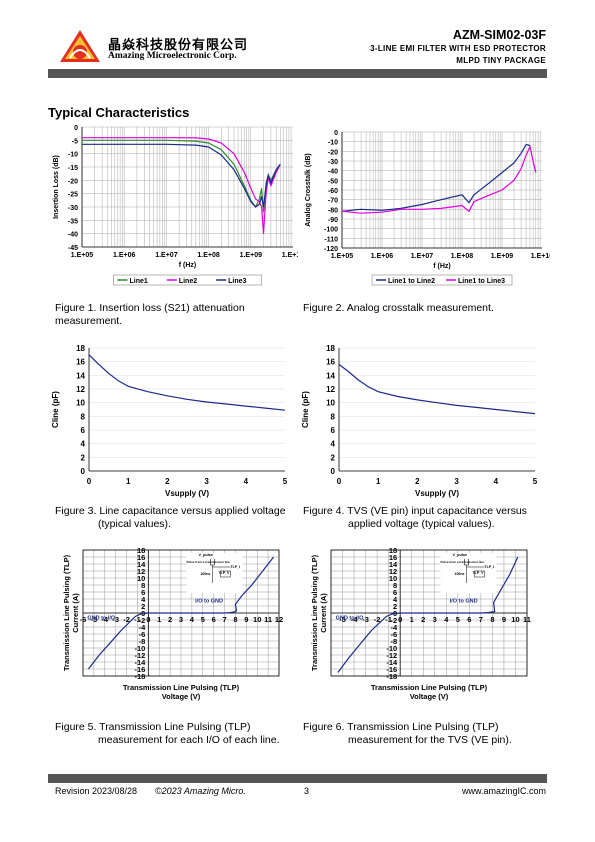 The height and width of the screenshot is (842, 595). Describe the element at coordinates (94, 619) in the screenshot. I see `x-tick-label: -5` at that location.